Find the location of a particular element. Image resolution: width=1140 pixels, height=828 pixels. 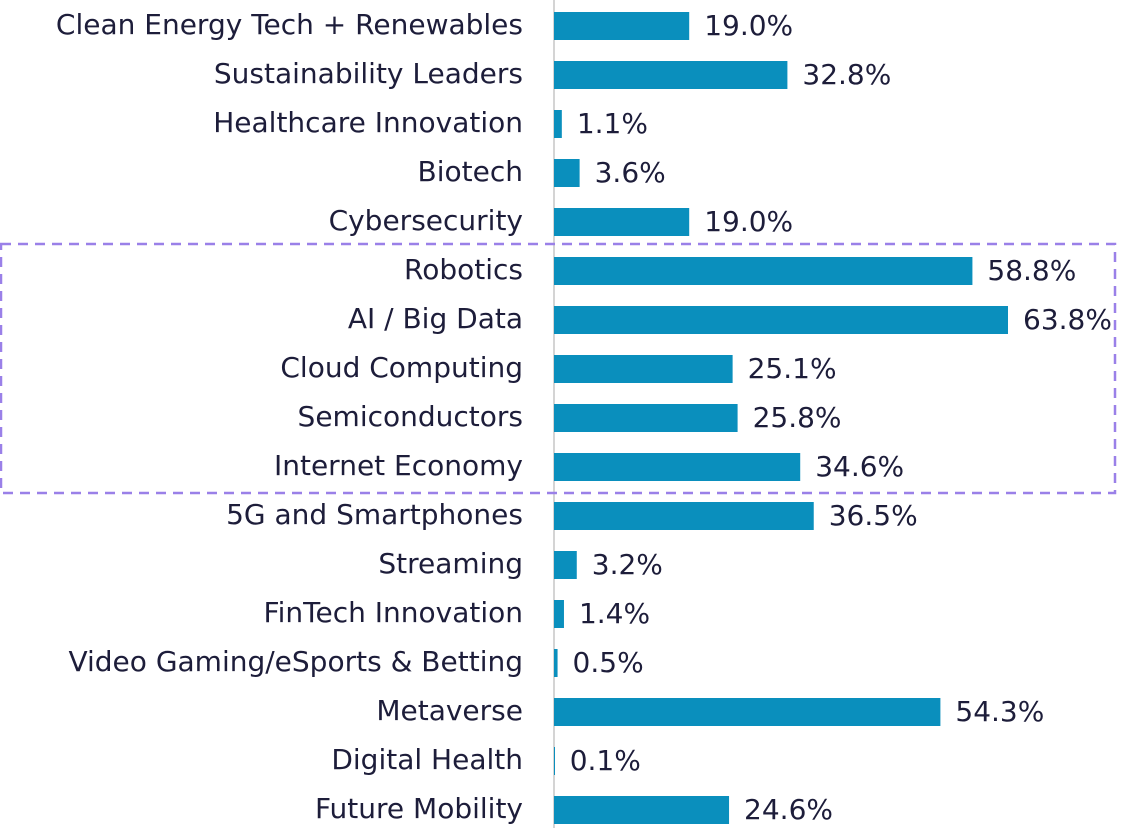

category-label: Robotics is located at coordinates (463, 269).